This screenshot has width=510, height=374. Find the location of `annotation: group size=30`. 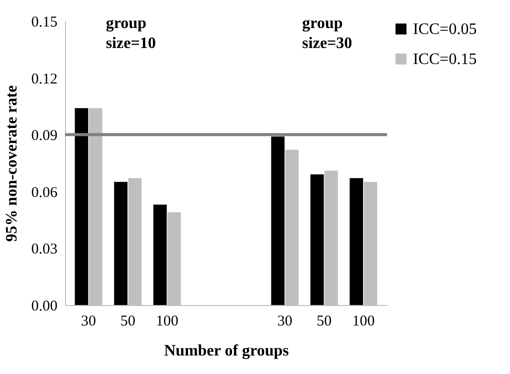

annotation: group size=30 is located at coordinates (327, 33).